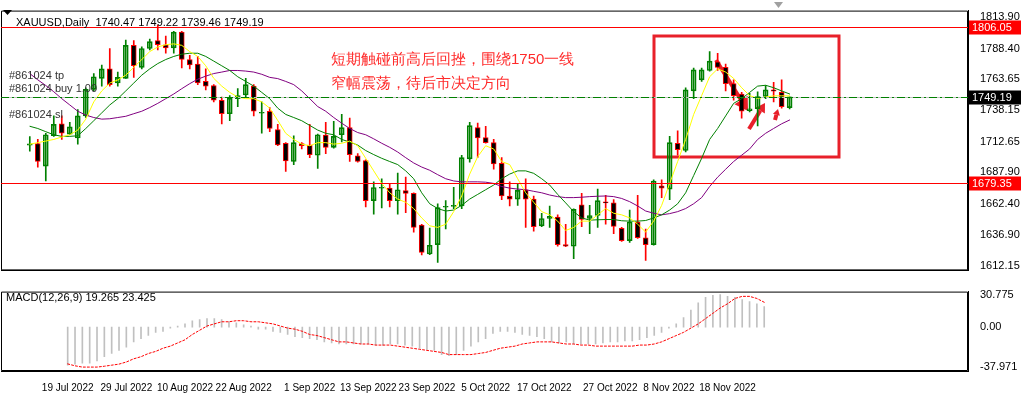  What do you see at coordinates (1000, 140) in the screenshot?
I see `y-tick-label: 1712.65` at bounding box center [1000, 140].